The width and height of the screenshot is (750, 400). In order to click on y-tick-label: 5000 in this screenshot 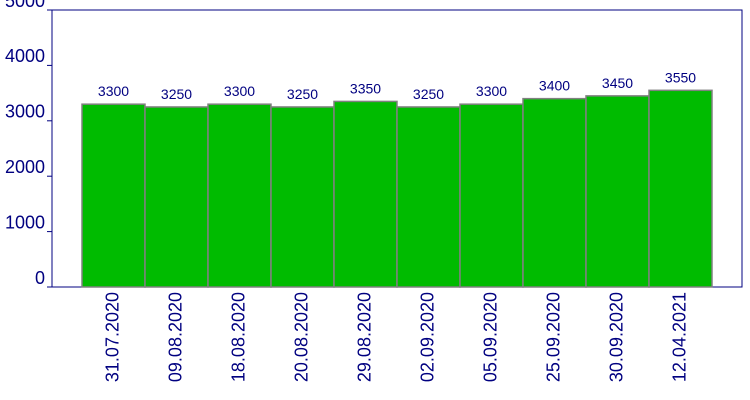, I will do `click(25, 5)`.